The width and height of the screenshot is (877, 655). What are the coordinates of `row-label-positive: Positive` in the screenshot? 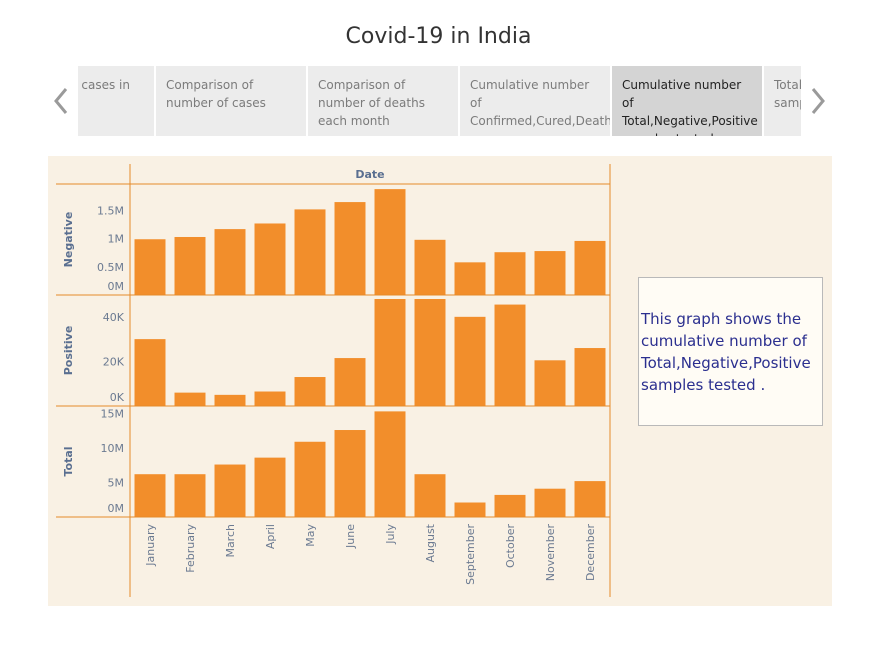 It's located at (68, 351).